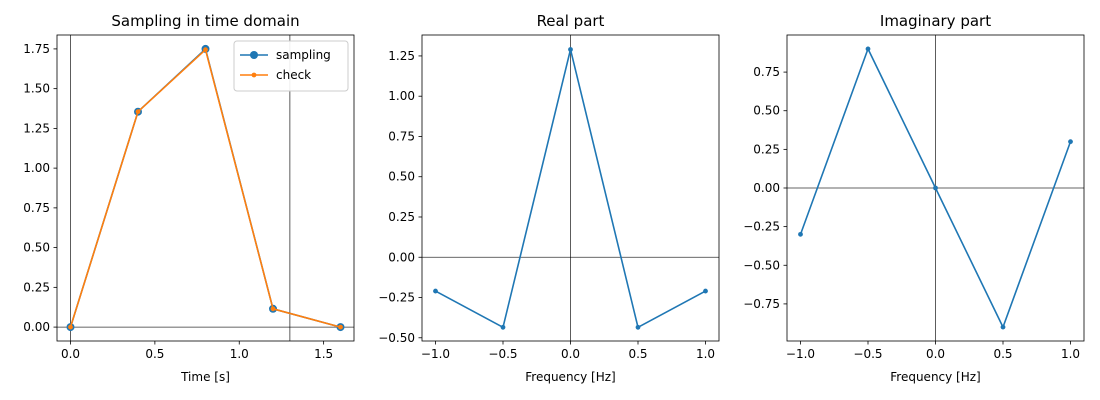 The image size is (1100, 400). What do you see at coordinates (205, 21) in the screenshot?
I see `chart-title: Sampling in time domain` at bounding box center [205, 21].